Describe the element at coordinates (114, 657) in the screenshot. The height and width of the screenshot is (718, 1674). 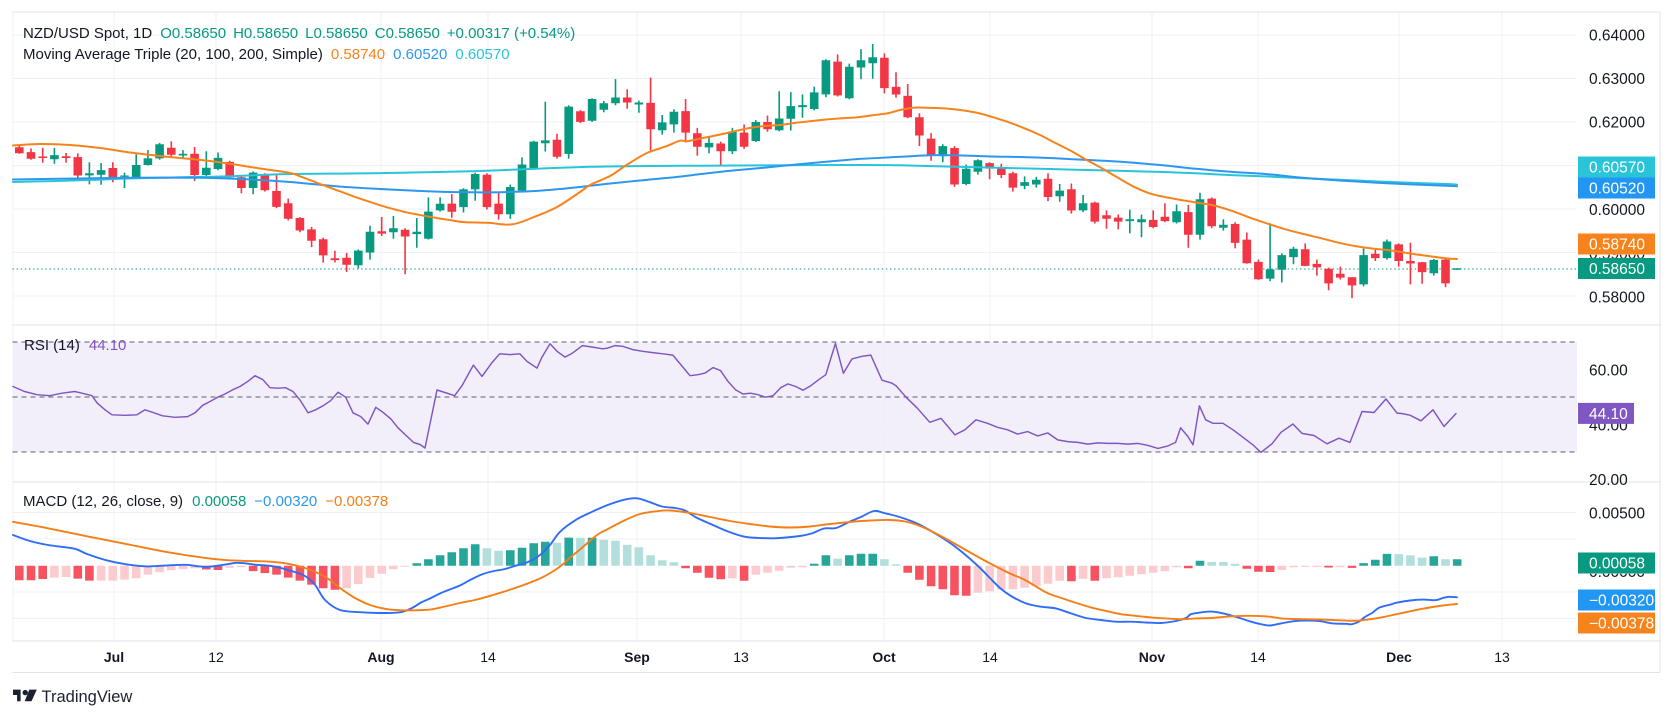
I see `svg-text: Jul` at that location.